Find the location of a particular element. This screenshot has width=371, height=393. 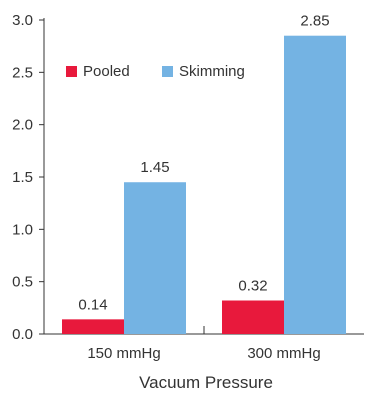

x-tick-label: 150 mmHg is located at coordinates (123, 353).